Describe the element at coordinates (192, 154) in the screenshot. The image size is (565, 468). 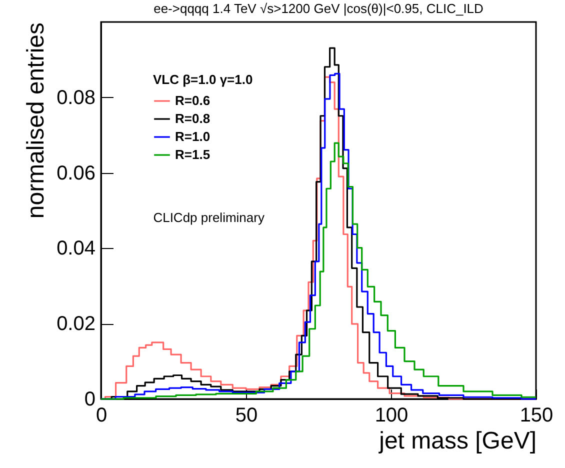
I see `legend-label: R=1.5` at that location.